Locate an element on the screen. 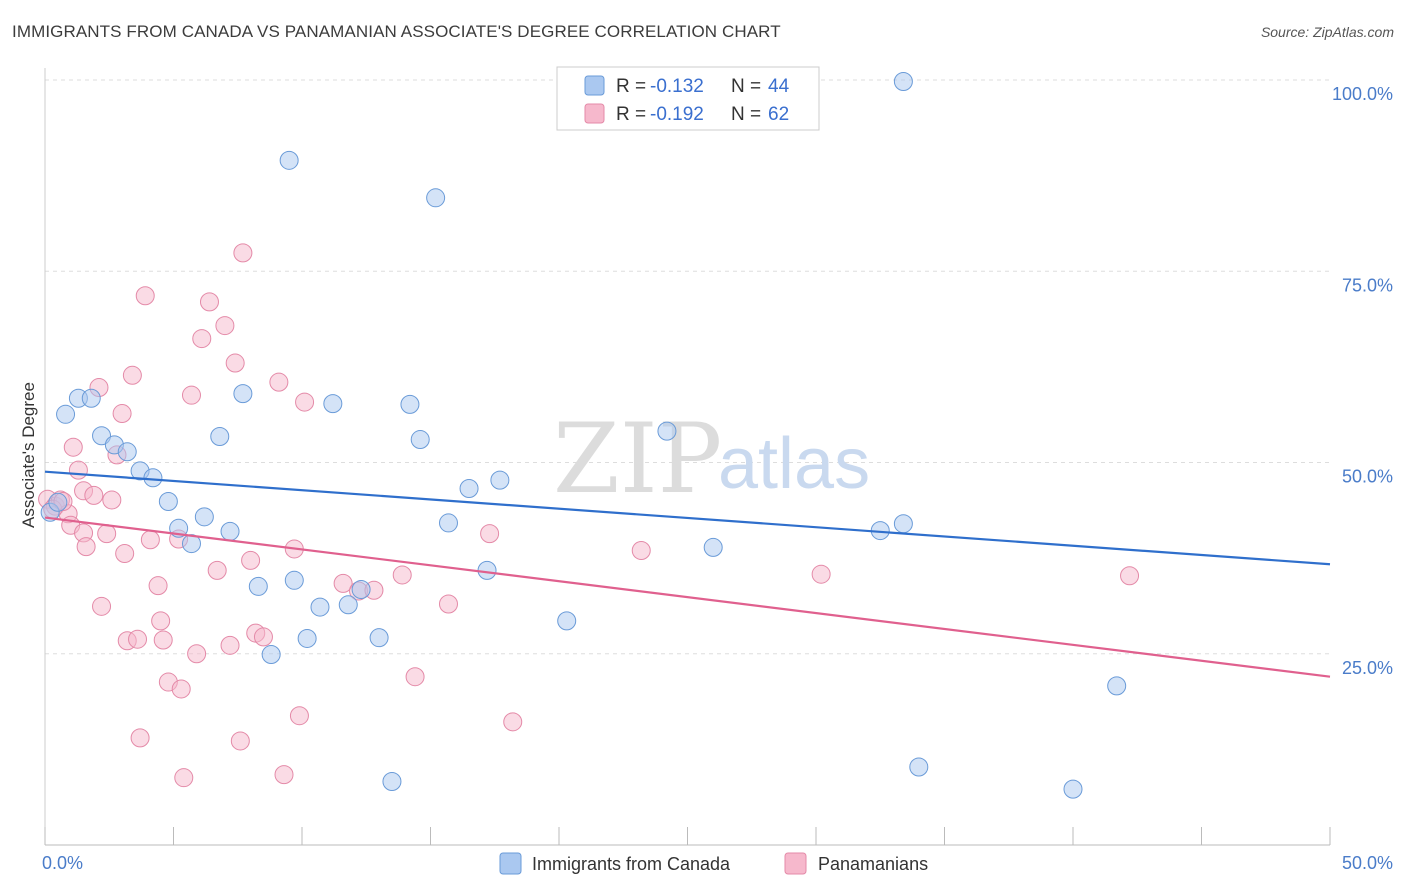 This screenshot has height=892, width=1406. y-tick-label-1: 50.0% is located at coordinates (1367, 477).